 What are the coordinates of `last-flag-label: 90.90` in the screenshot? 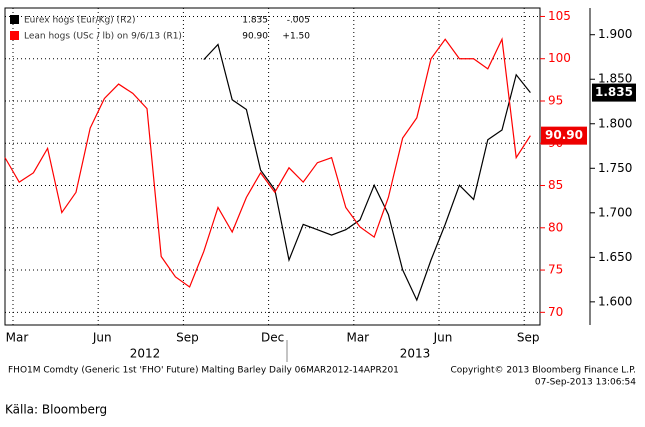 It's located at (564, 135).